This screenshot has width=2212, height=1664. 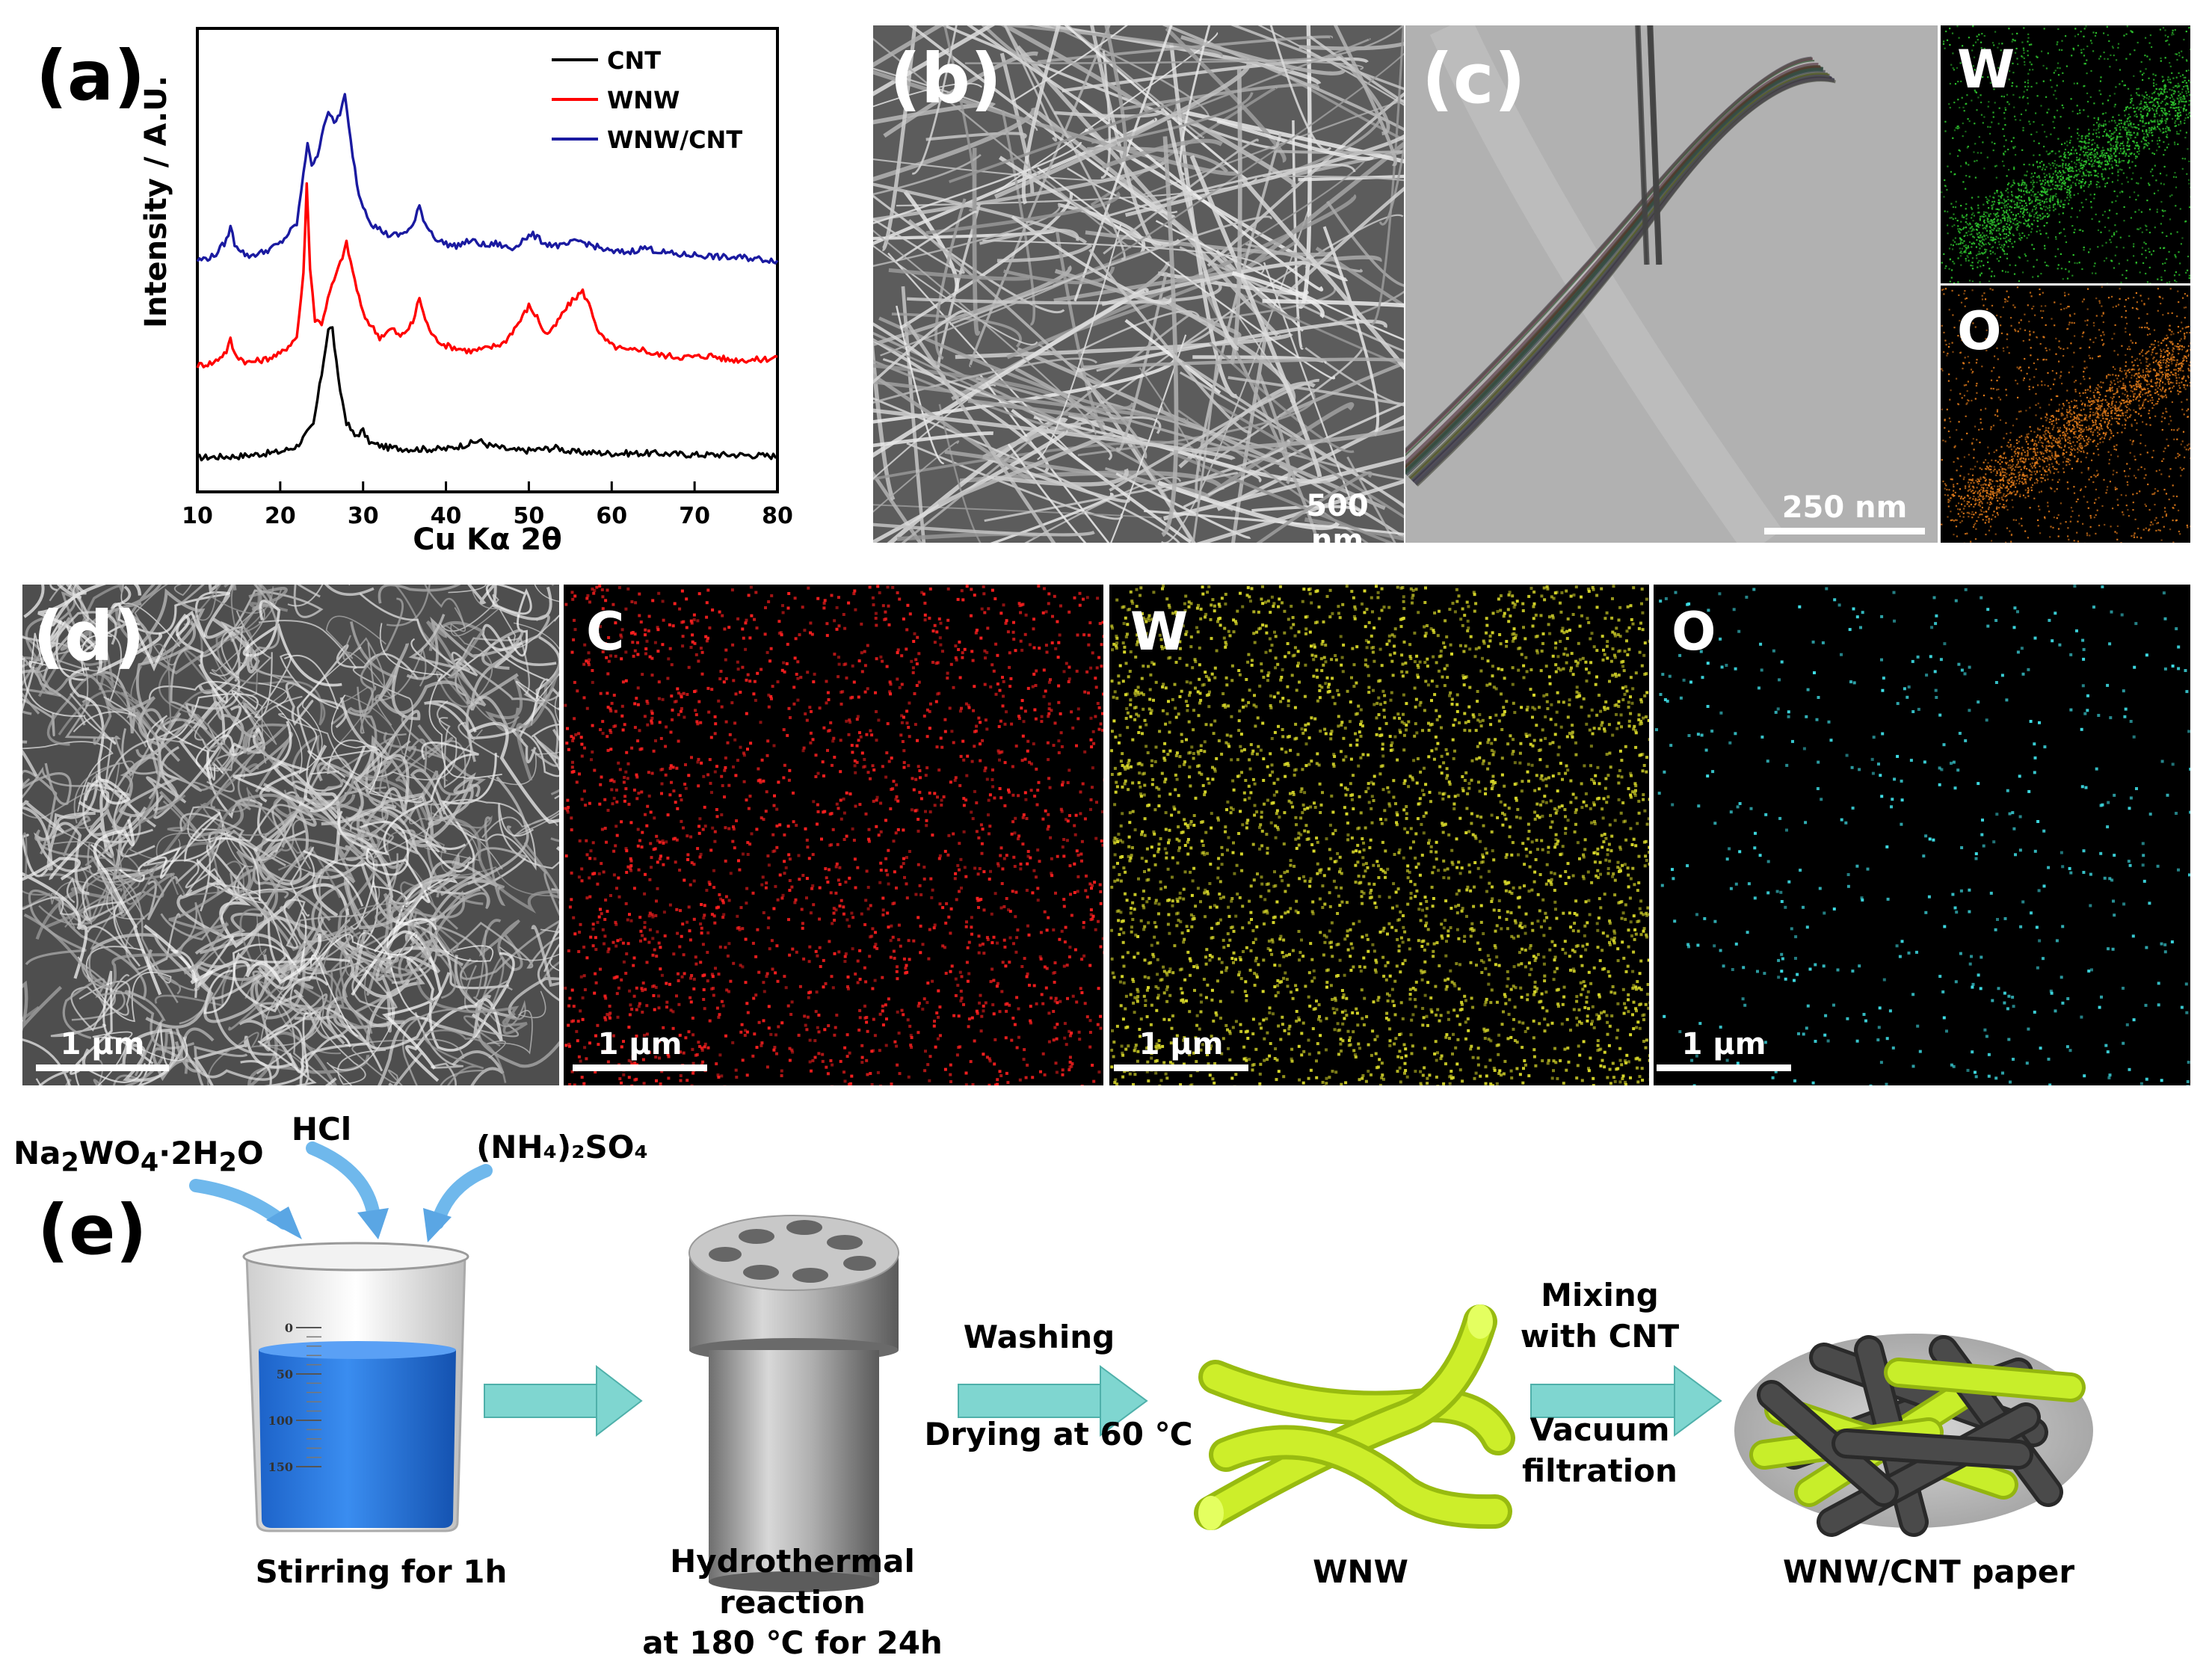 I want to click on map-d-w-label: W, so click(x=1159, y=631).